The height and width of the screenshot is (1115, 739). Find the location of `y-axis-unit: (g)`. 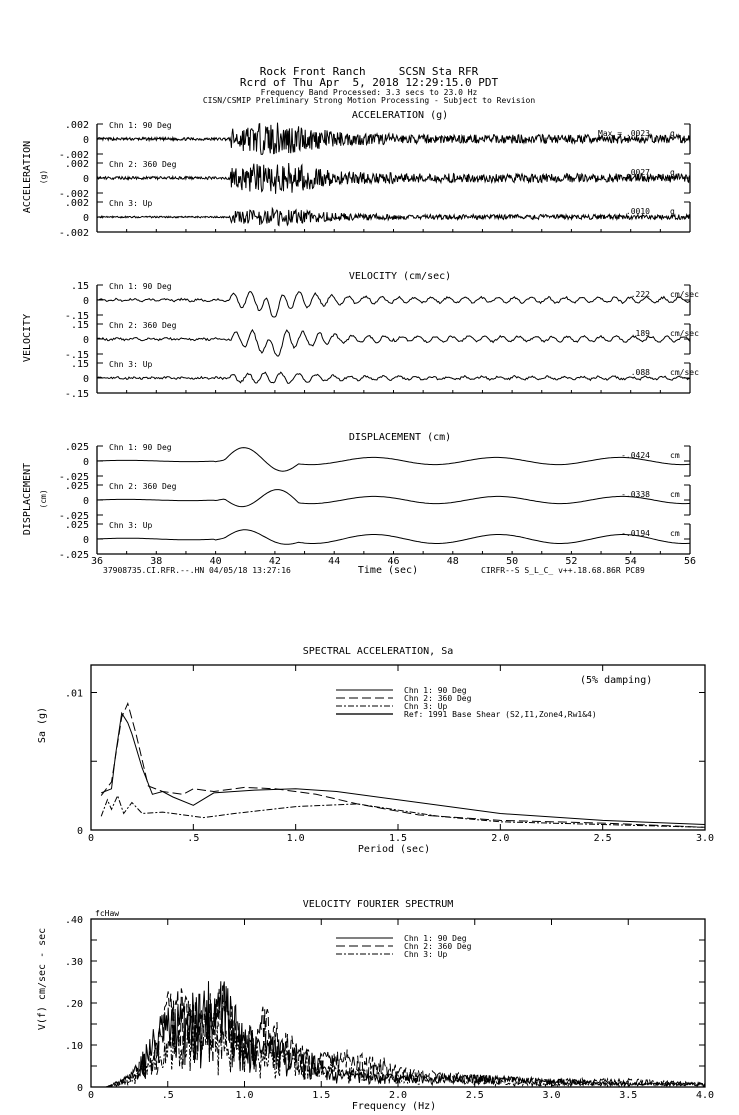

y-axis-unit: (g) is located at coordinates (43, 177).